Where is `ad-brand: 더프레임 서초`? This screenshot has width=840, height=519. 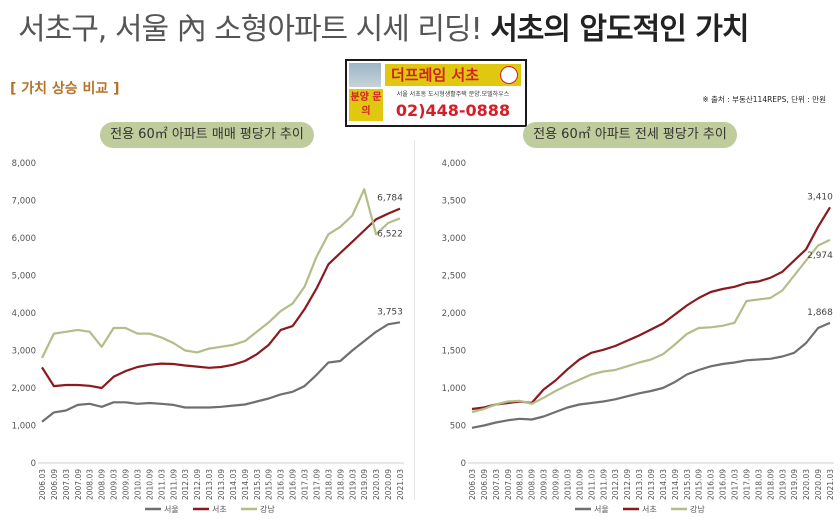
ad-brand: 더프레임 서초 is located at coordinates (453, 75).